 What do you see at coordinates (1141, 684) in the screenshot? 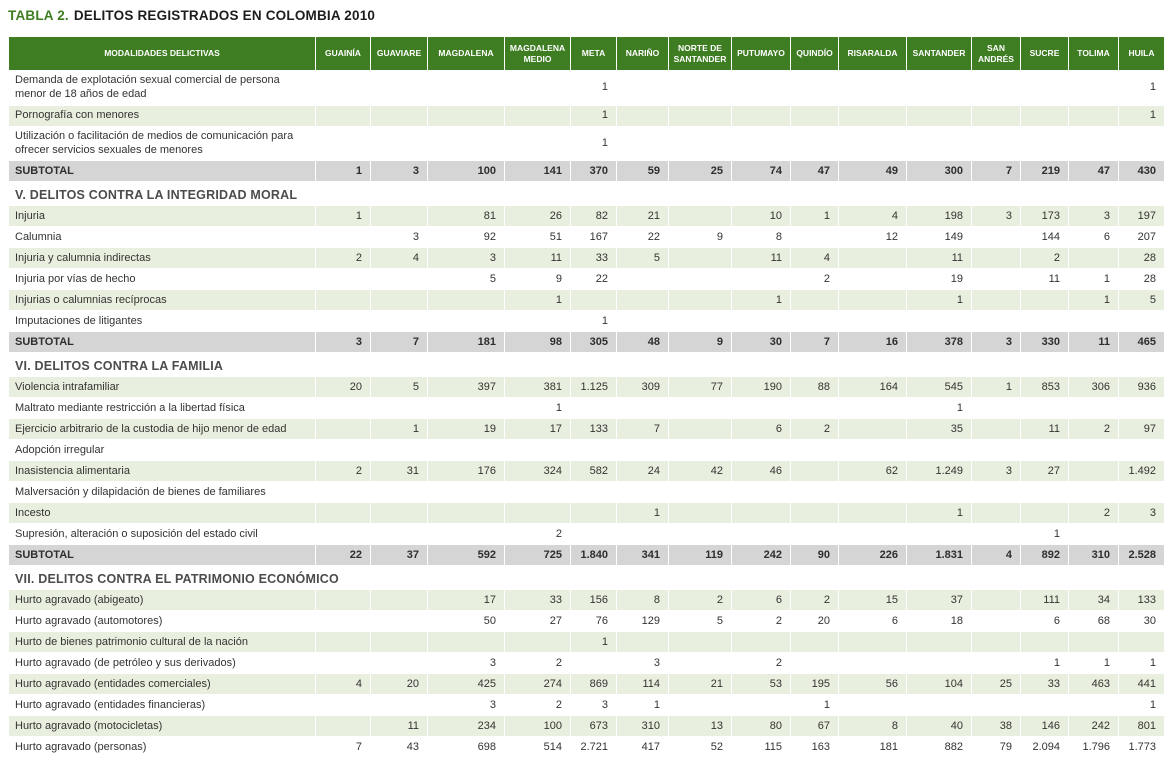
I see `cell-value: 441` at bounding box center [1141, 684].